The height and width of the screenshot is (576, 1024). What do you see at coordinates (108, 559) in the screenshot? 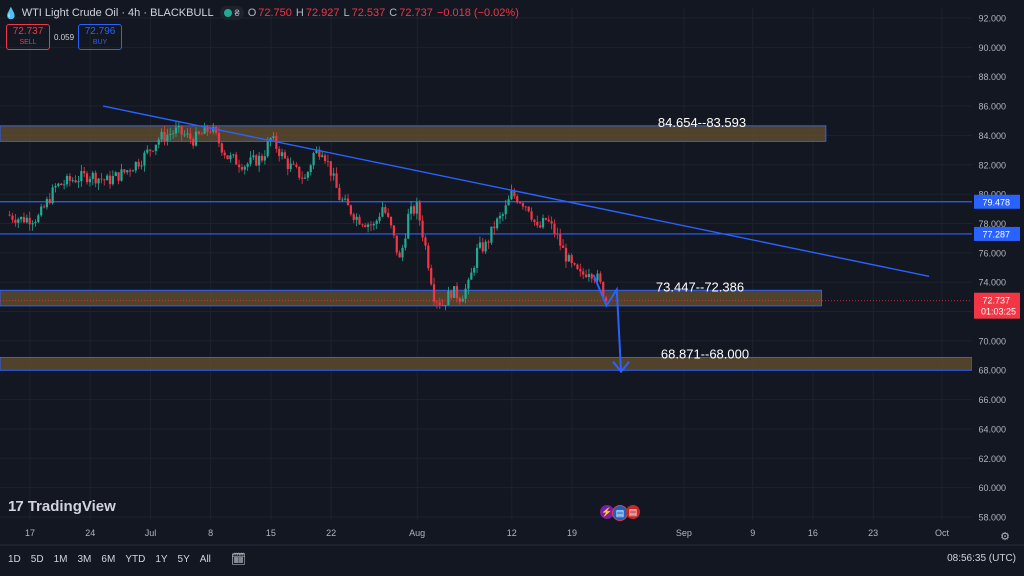
I see `timeframe-6m: 6M` at bounding box center [108, 559].